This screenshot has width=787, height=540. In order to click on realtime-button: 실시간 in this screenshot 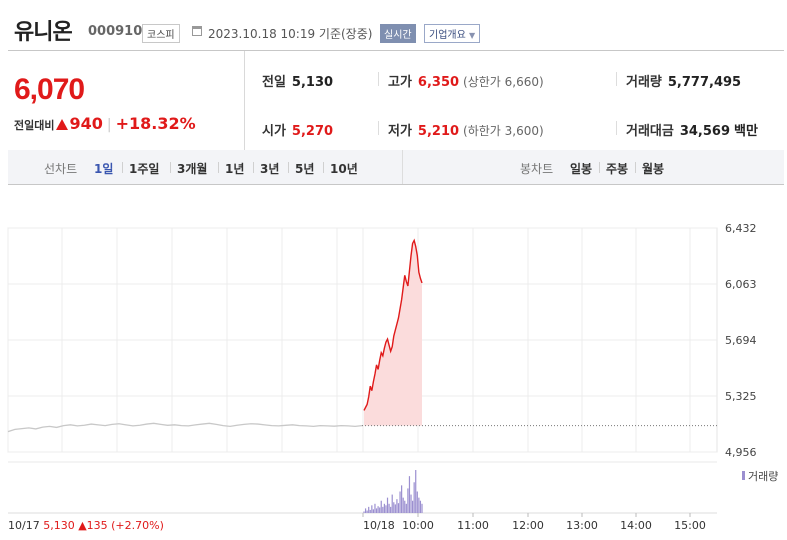, I will do `click(398, 33)`.